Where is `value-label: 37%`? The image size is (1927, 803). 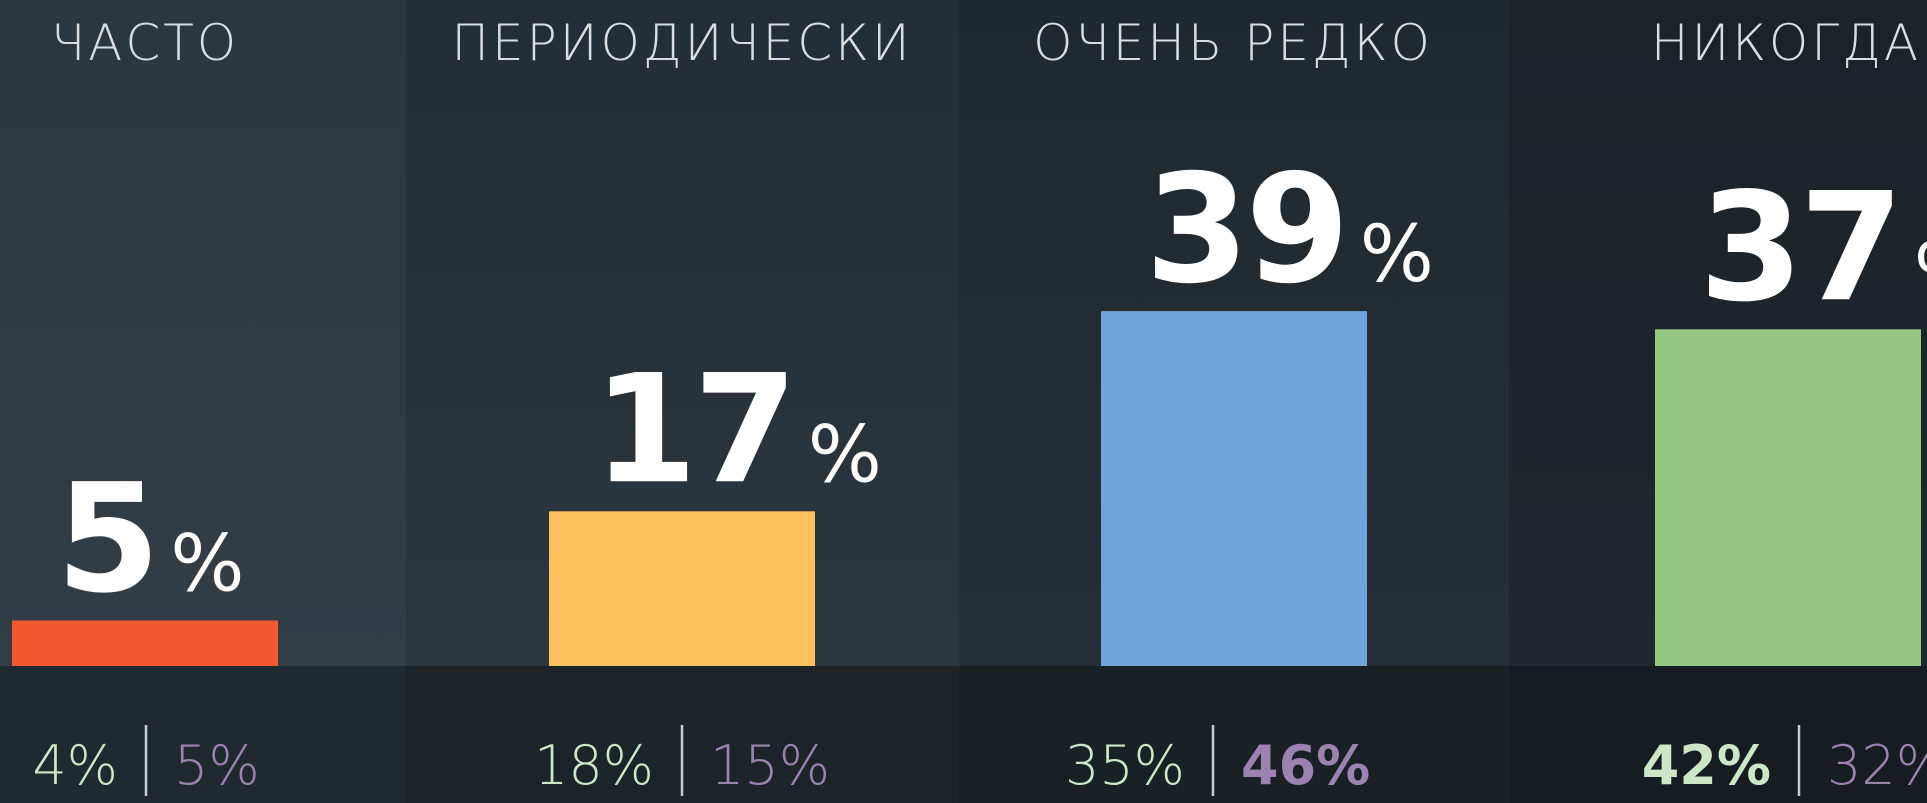
value-label: 37% is located at coordinates (1813, 248).